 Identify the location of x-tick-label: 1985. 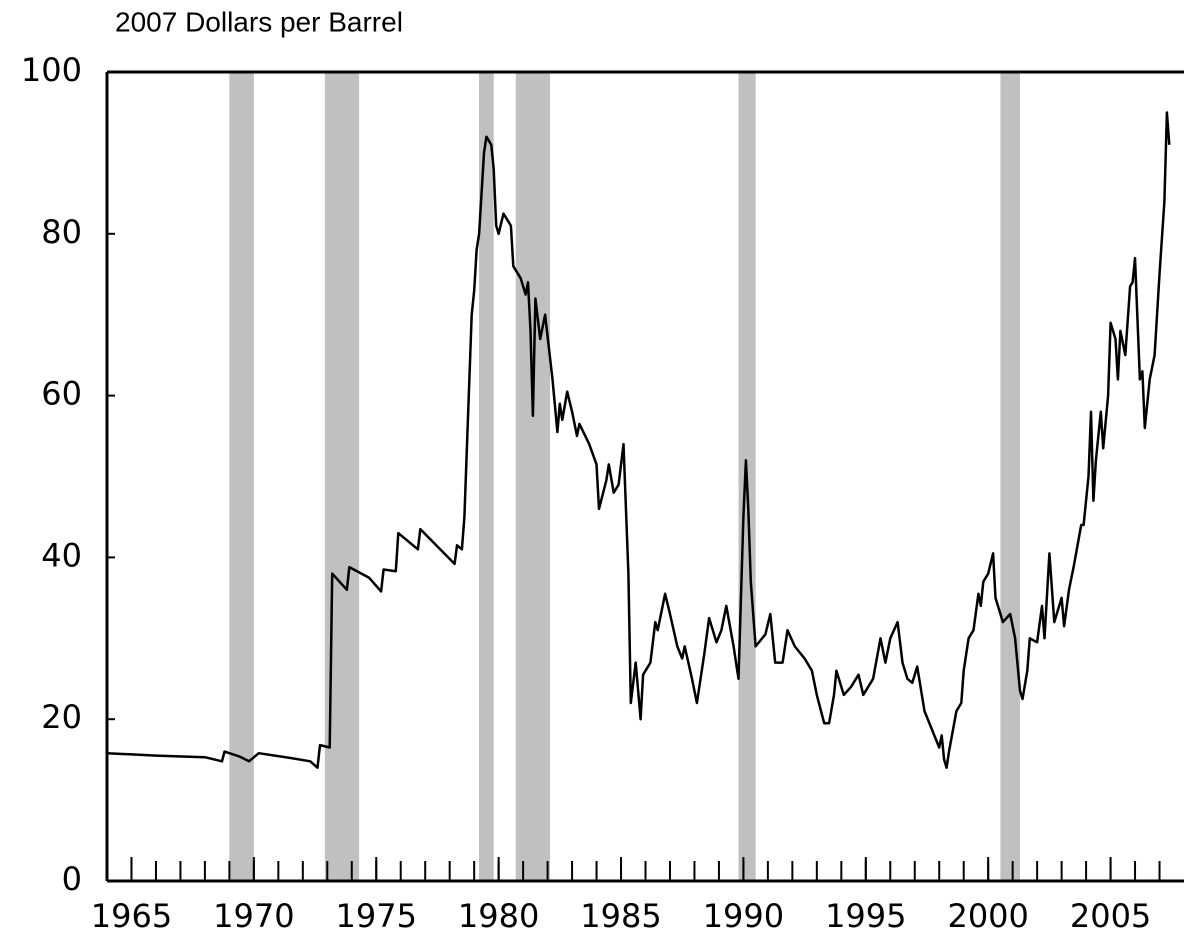
(620, 916).